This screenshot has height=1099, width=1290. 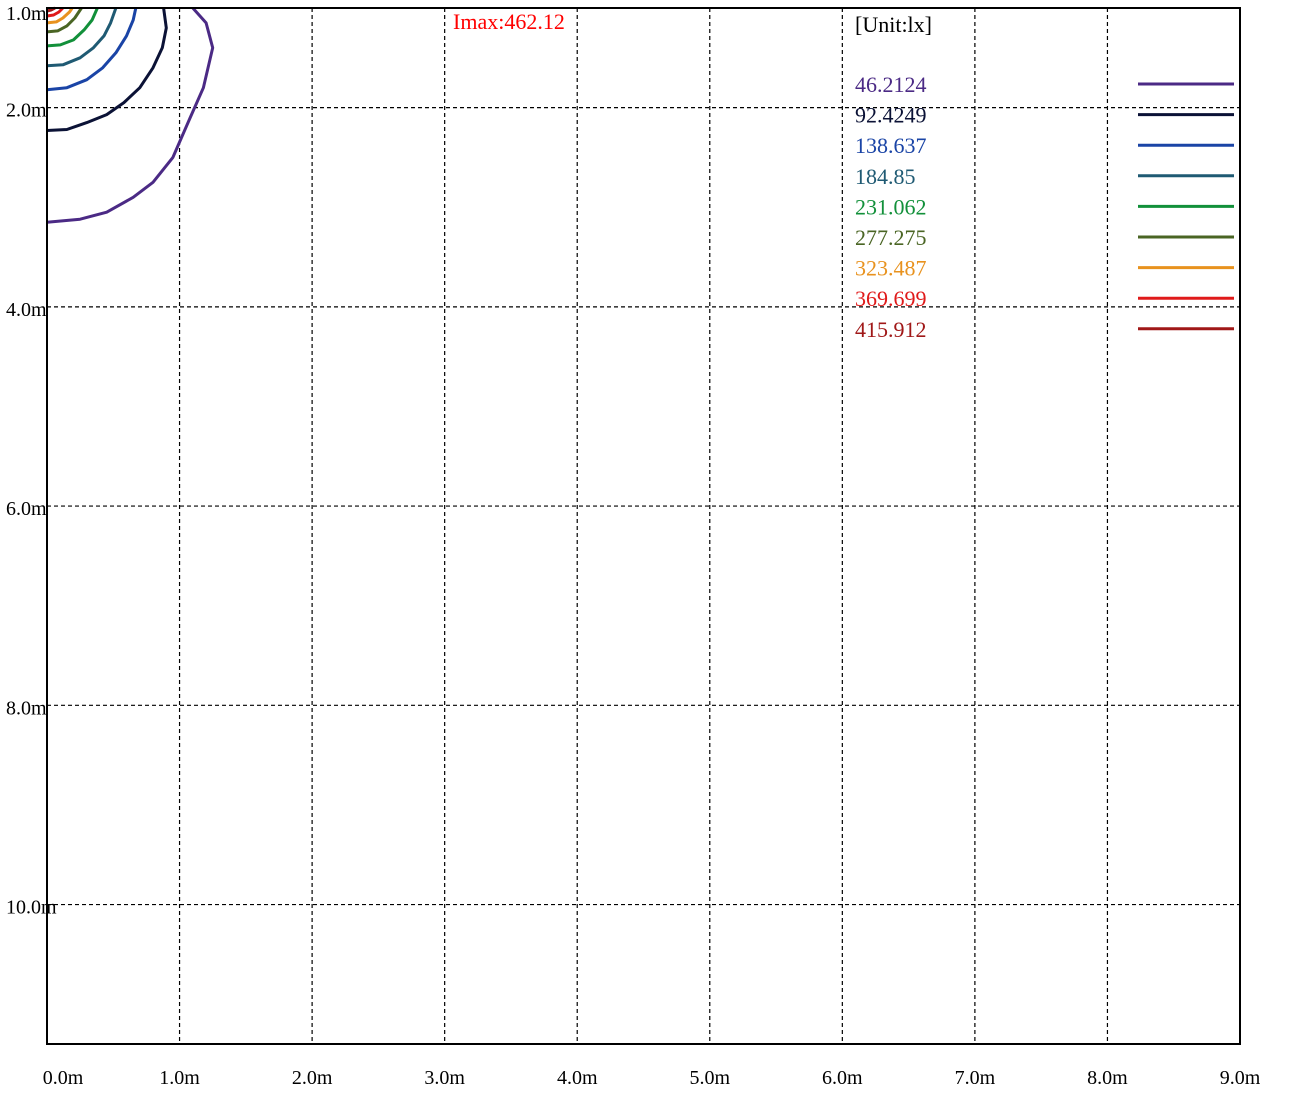 I want to click on x-tick-label: 6.0m, so click(x=842, y=1078).